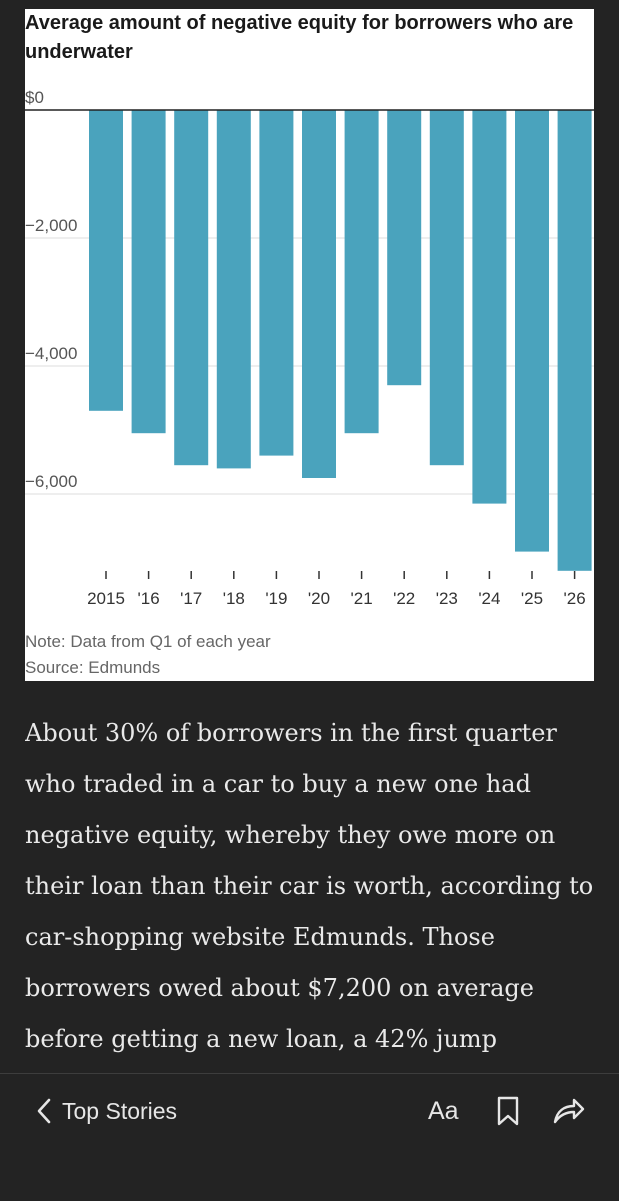 The width and height of the screenshot is (619, 1201). Describe the element at coordinates (34, 97) in the screenshot. I see `y-tick-label: $0` at that location.